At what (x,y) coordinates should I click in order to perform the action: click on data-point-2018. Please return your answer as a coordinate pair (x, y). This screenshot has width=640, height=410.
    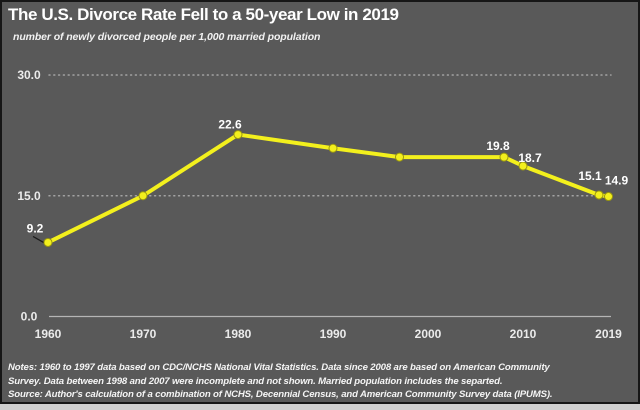
    Looking at the image, I should click on (599, 195).